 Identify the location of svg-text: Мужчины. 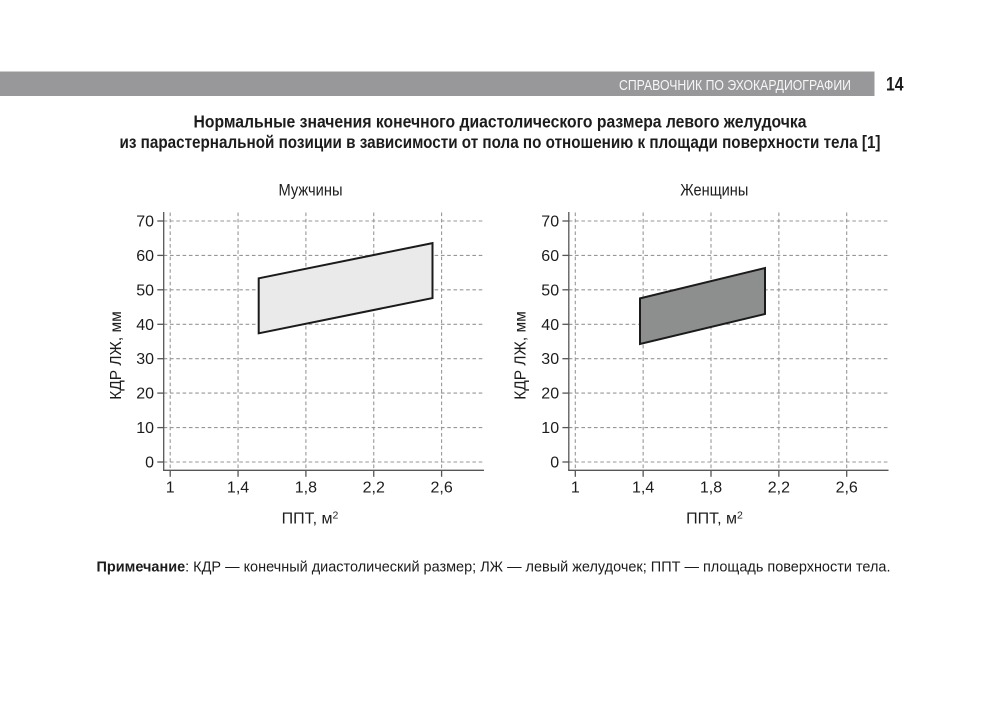
(311, 191).